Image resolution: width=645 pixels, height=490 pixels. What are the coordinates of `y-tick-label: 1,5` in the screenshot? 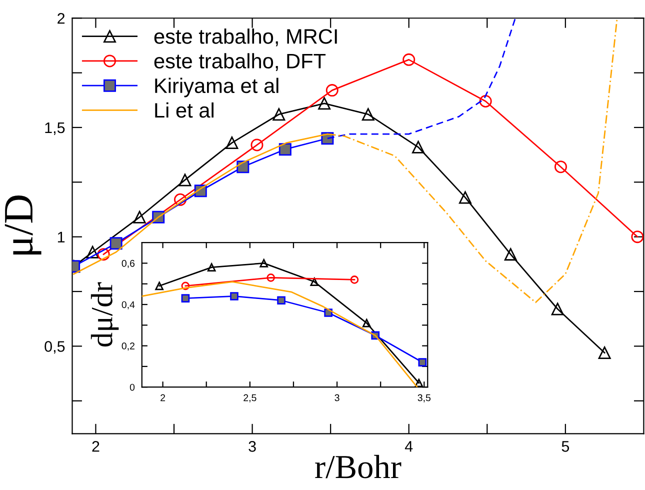 It's located at (55, 128).